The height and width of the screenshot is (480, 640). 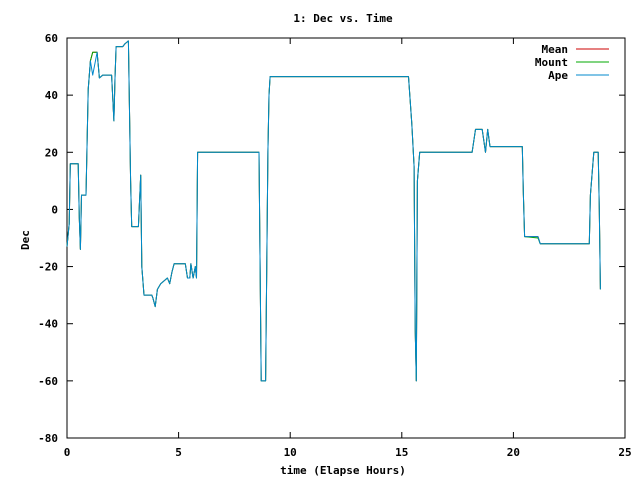 What do you see at coordinates (401, 452) in the screenshot?
I see `x-tick-label: 15` at bounding box center [401, 452].